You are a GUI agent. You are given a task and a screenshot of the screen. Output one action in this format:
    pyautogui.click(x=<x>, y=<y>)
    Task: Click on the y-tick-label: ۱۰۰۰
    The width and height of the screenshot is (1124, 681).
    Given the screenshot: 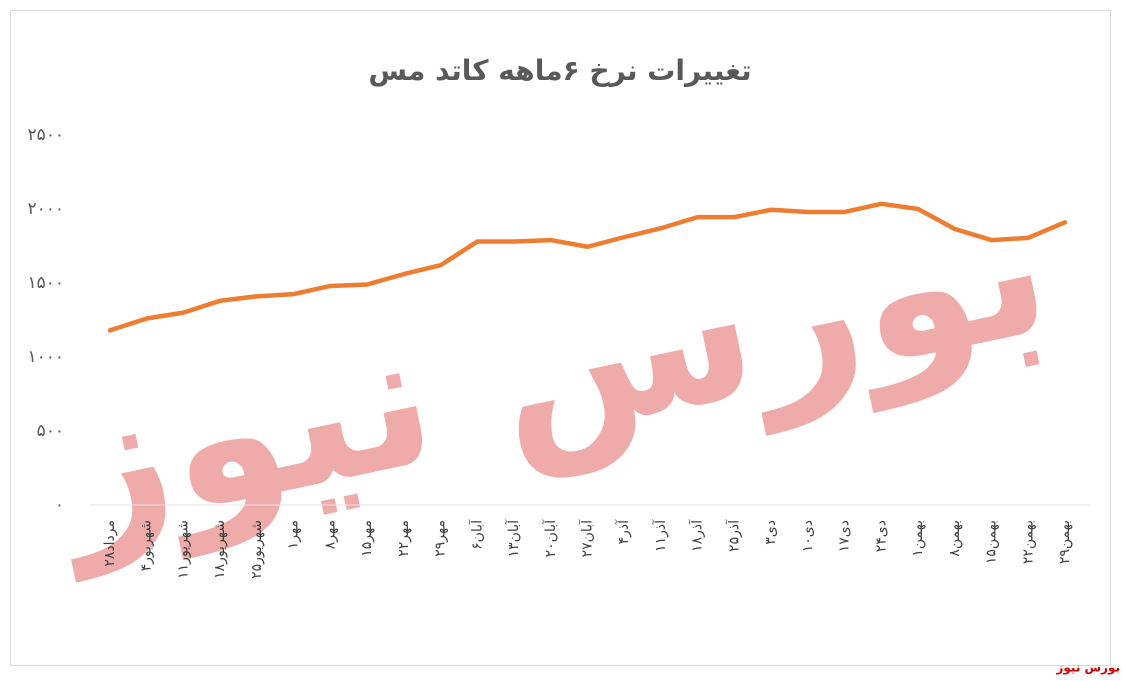 What is the action you would take?
    pyautogui.click(x=45, y=357)
    